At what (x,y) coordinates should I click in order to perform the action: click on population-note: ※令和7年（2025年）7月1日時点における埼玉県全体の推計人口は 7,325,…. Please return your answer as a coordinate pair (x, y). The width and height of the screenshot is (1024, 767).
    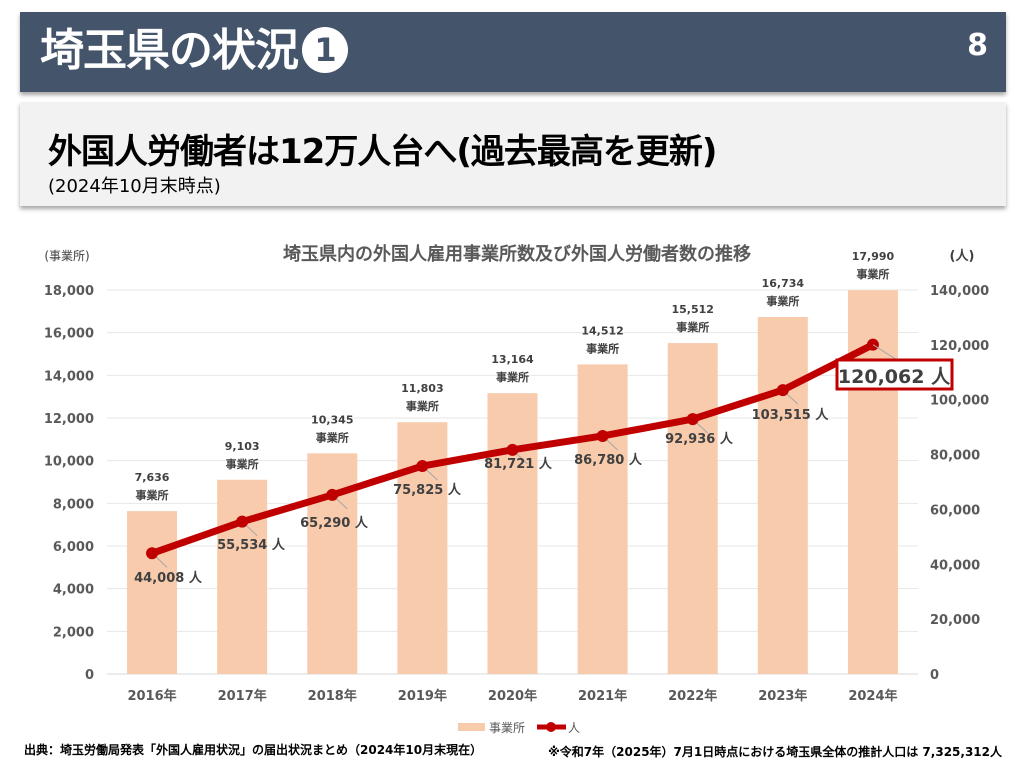
    Looking at the image, I should click on (775, 752).